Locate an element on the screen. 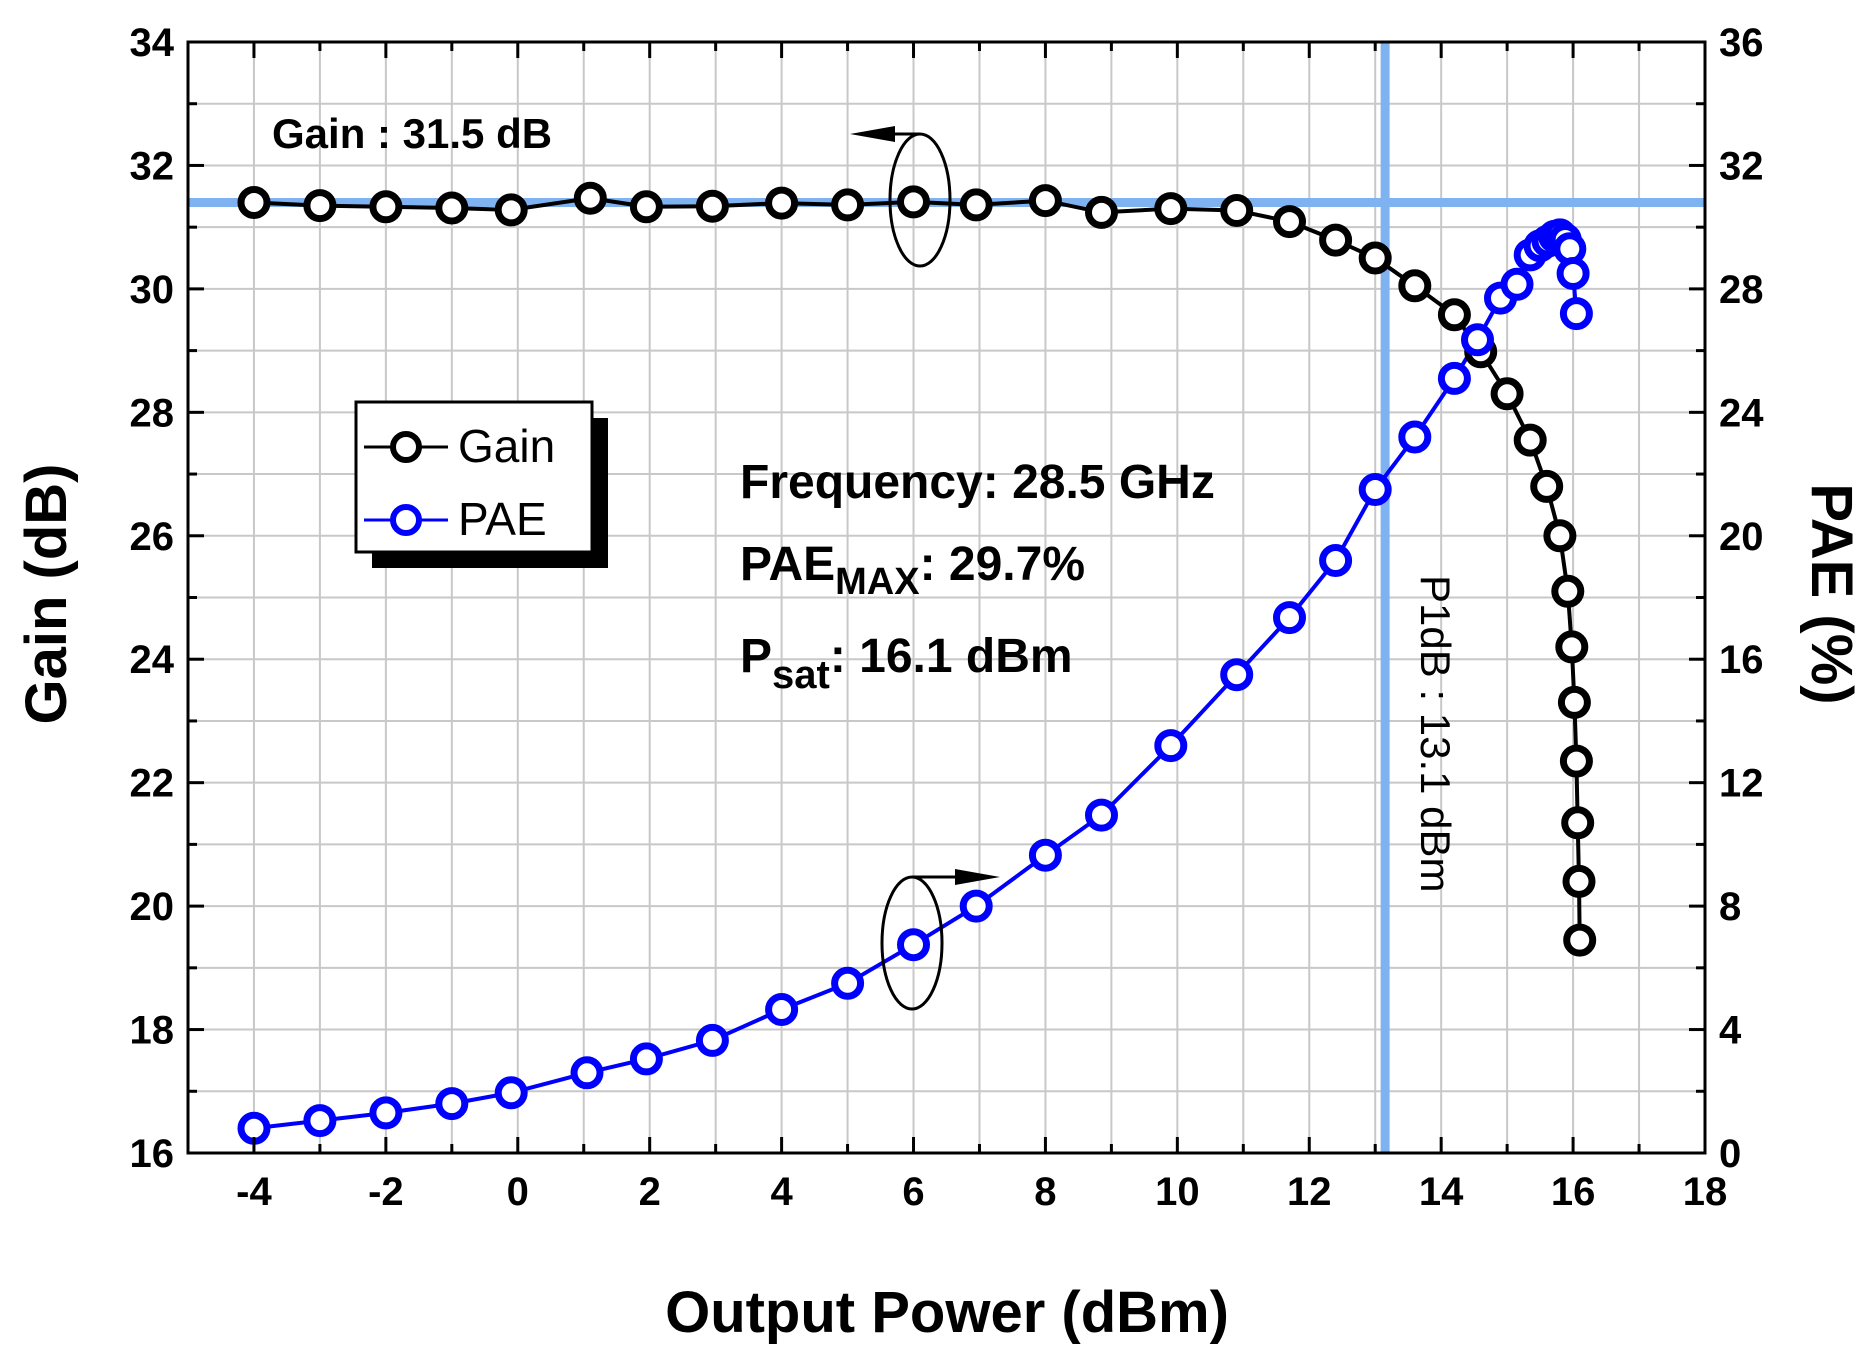 This screenshot has height=1355, width=1875. x-tick-label: -4 is located at coordinates (254, 1192).